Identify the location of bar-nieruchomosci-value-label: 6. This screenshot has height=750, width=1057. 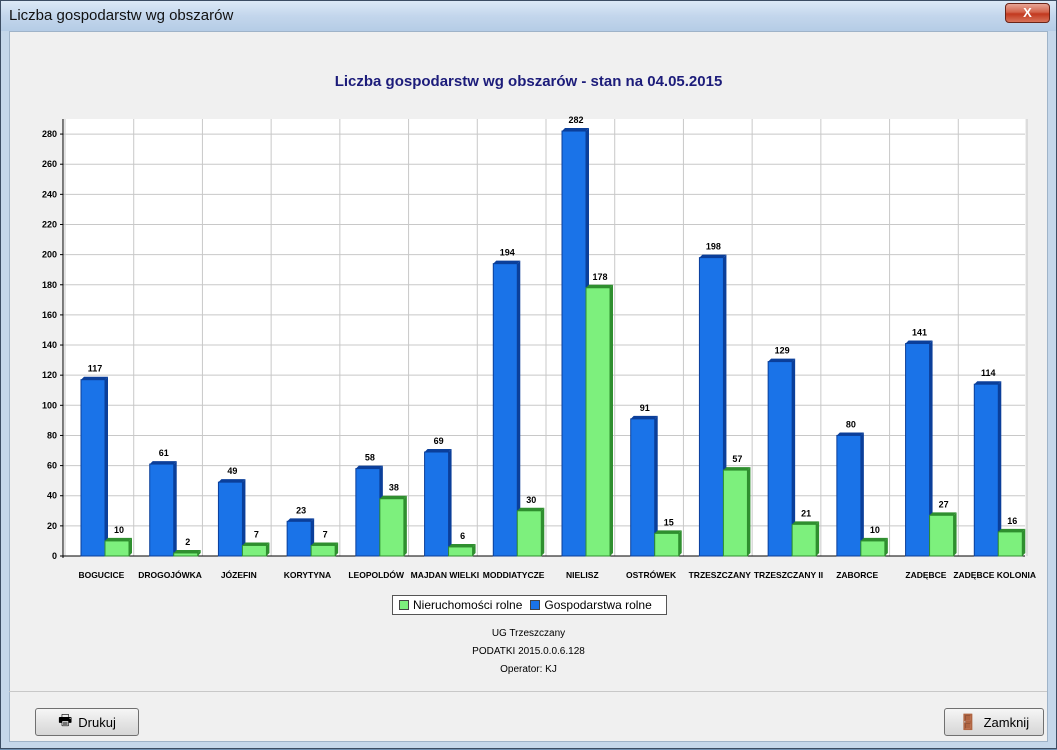
(462, 536).